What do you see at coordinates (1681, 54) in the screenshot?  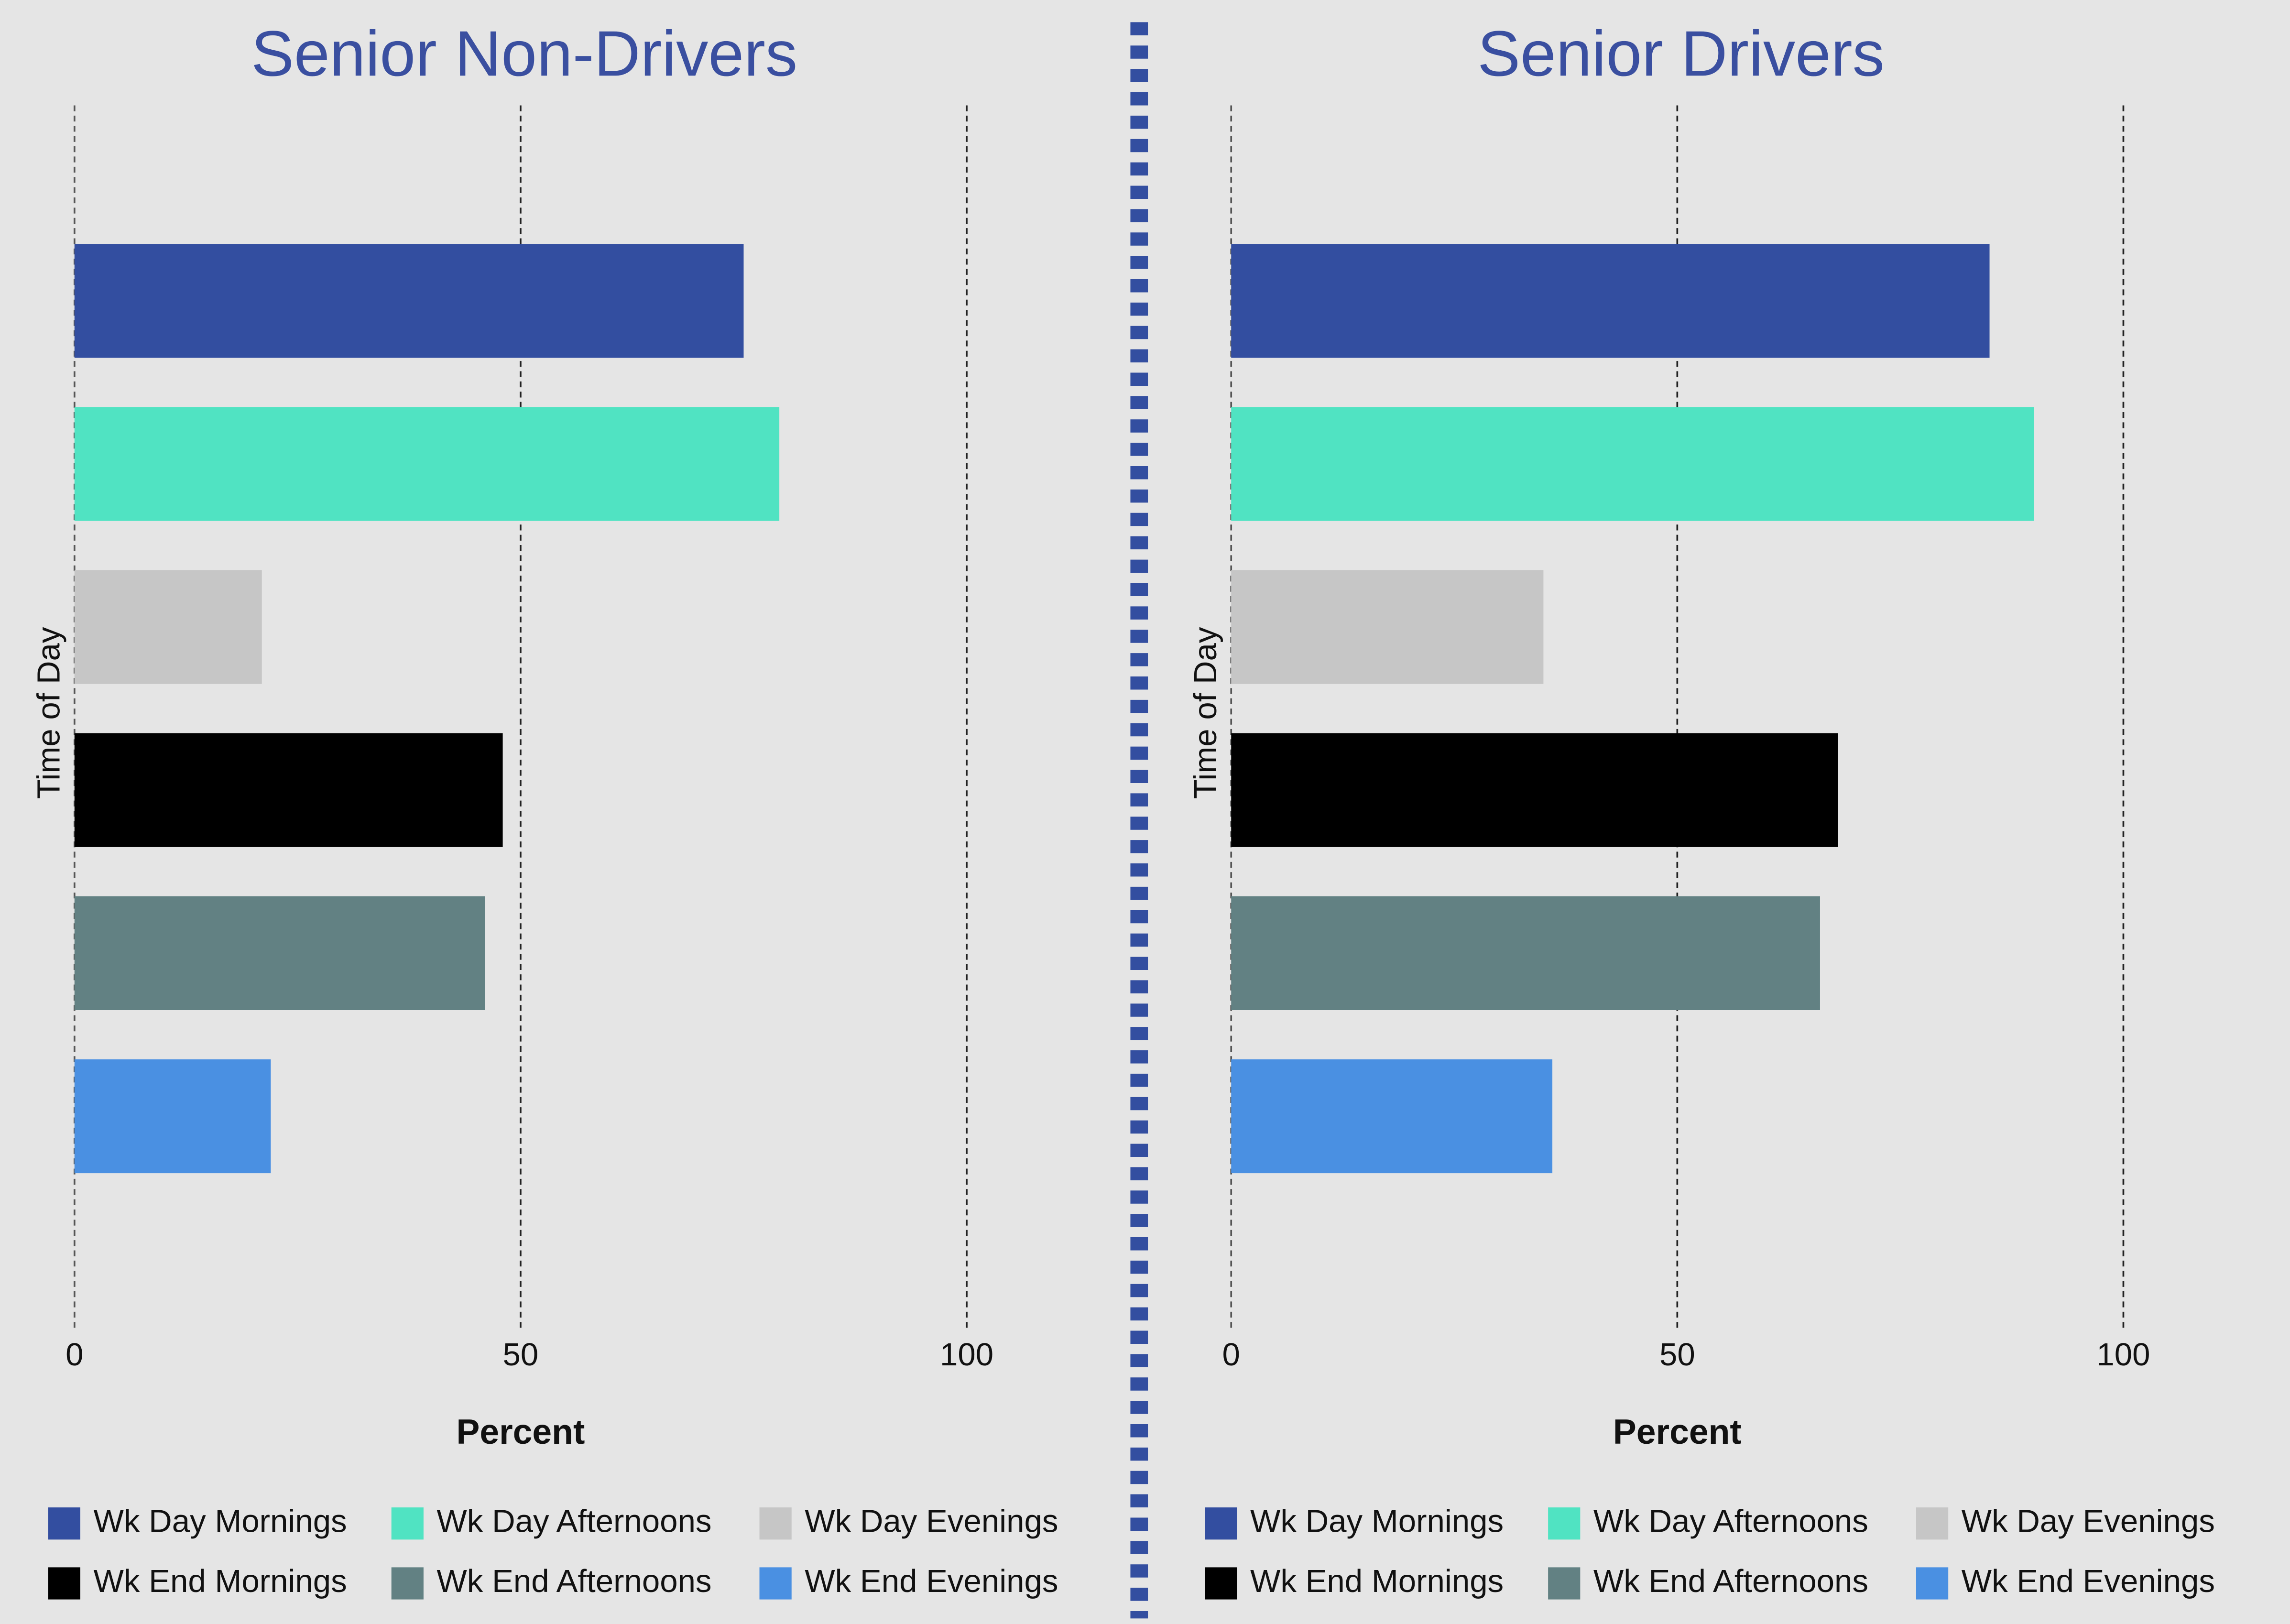 I see `chart-title: Senior Drivers` at bounding box center [1681, 54].